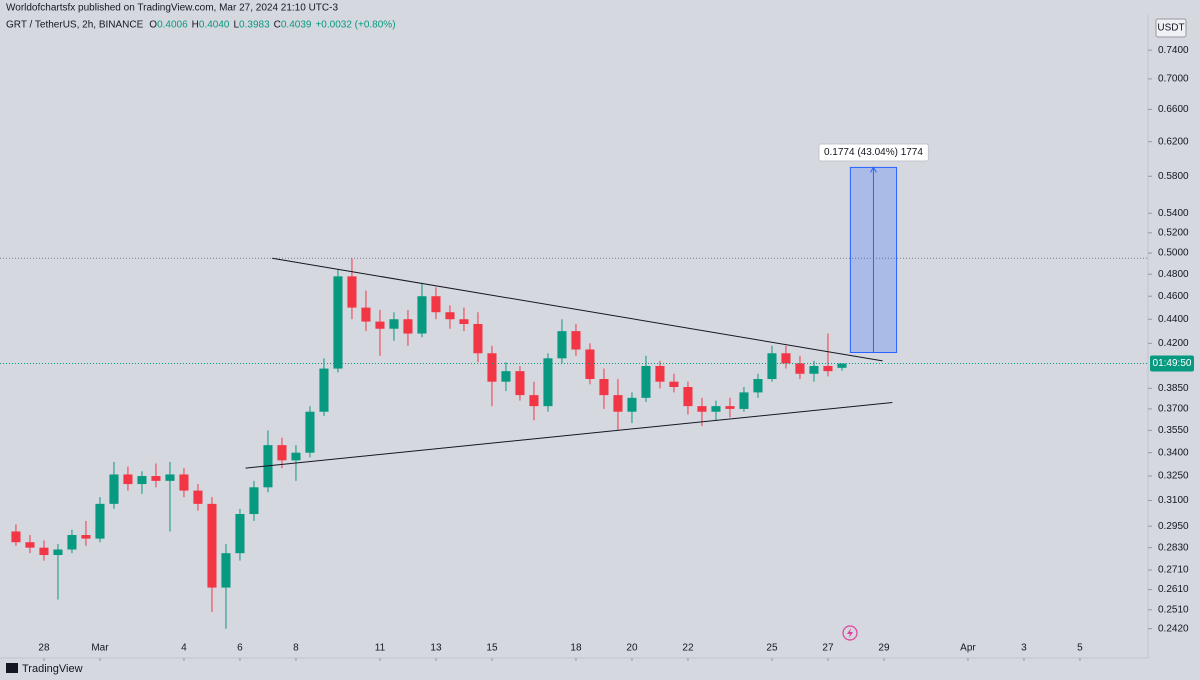 This screenshot has height=680, width=1200. What do you see at coordinates (1024, 648) in the screenshot?
I see `x-tick-label: 3` at bounding box center [1024, 648].